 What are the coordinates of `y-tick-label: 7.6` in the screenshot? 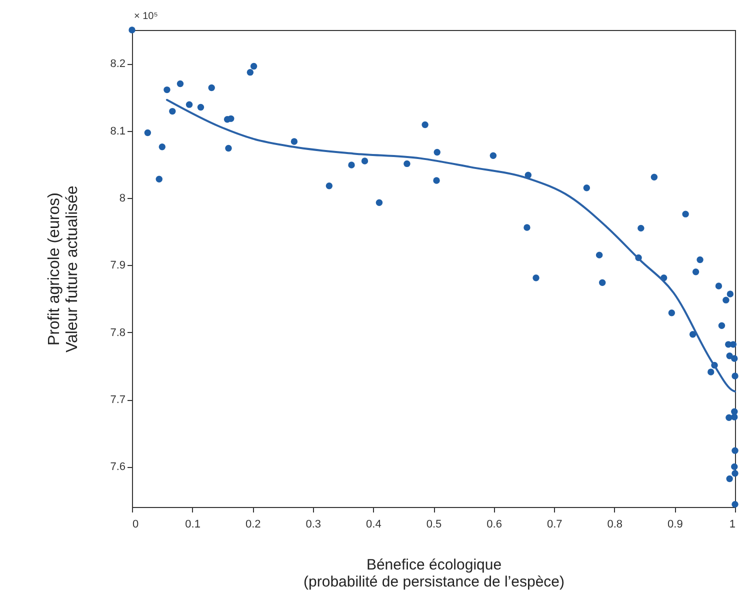 It's located at (118, 467).